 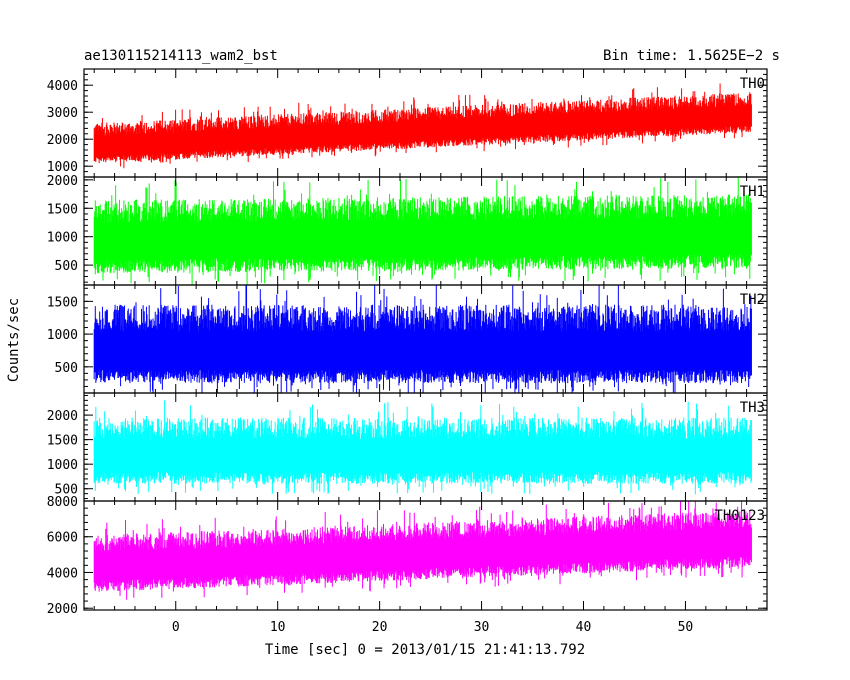 What do you see at coordinates (422, 550) in the screenshot?
I see `series-th0123` at bounding box center [422, 550].